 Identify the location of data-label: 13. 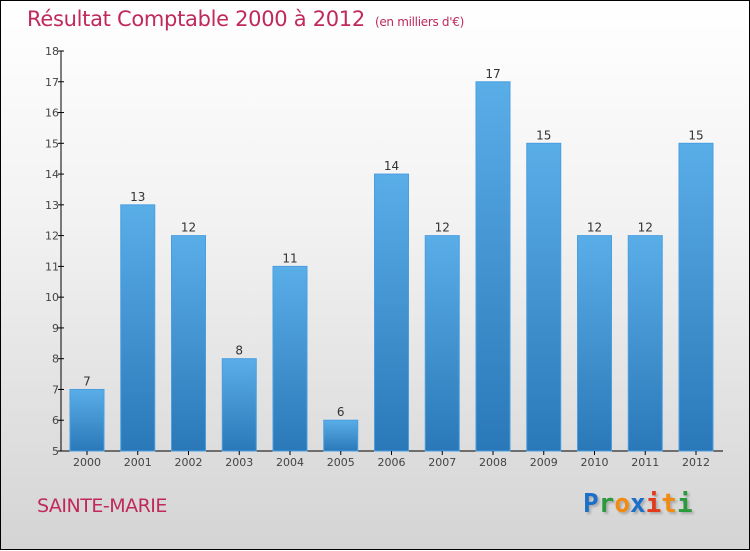
(137, 197).